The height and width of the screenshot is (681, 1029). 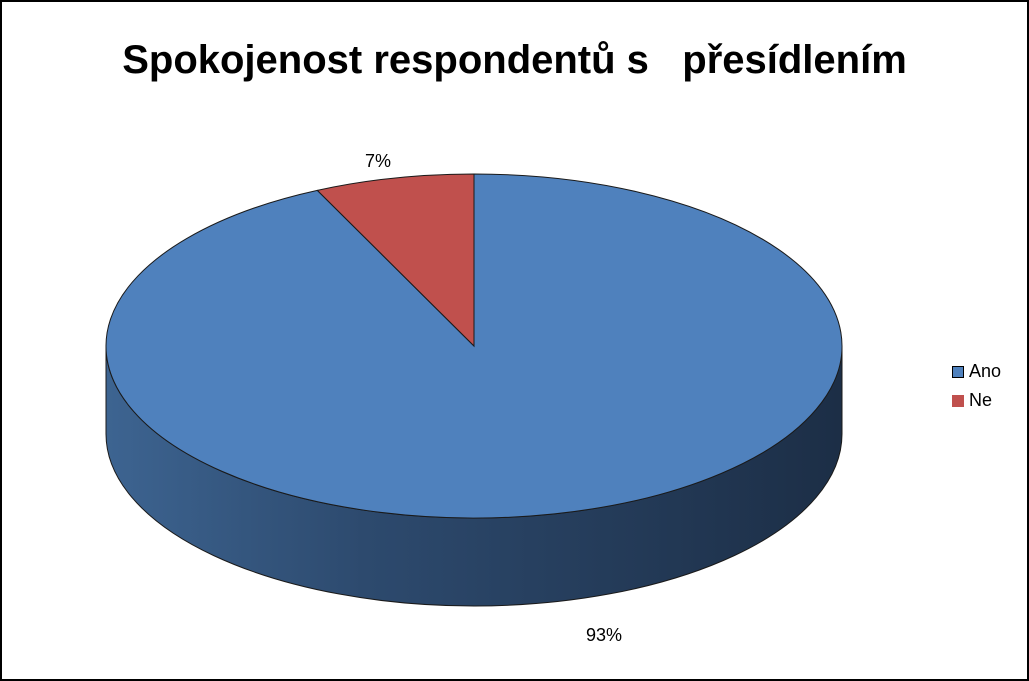 I want to click on legend-item-ne: Ne, so click(x=976, y=400).